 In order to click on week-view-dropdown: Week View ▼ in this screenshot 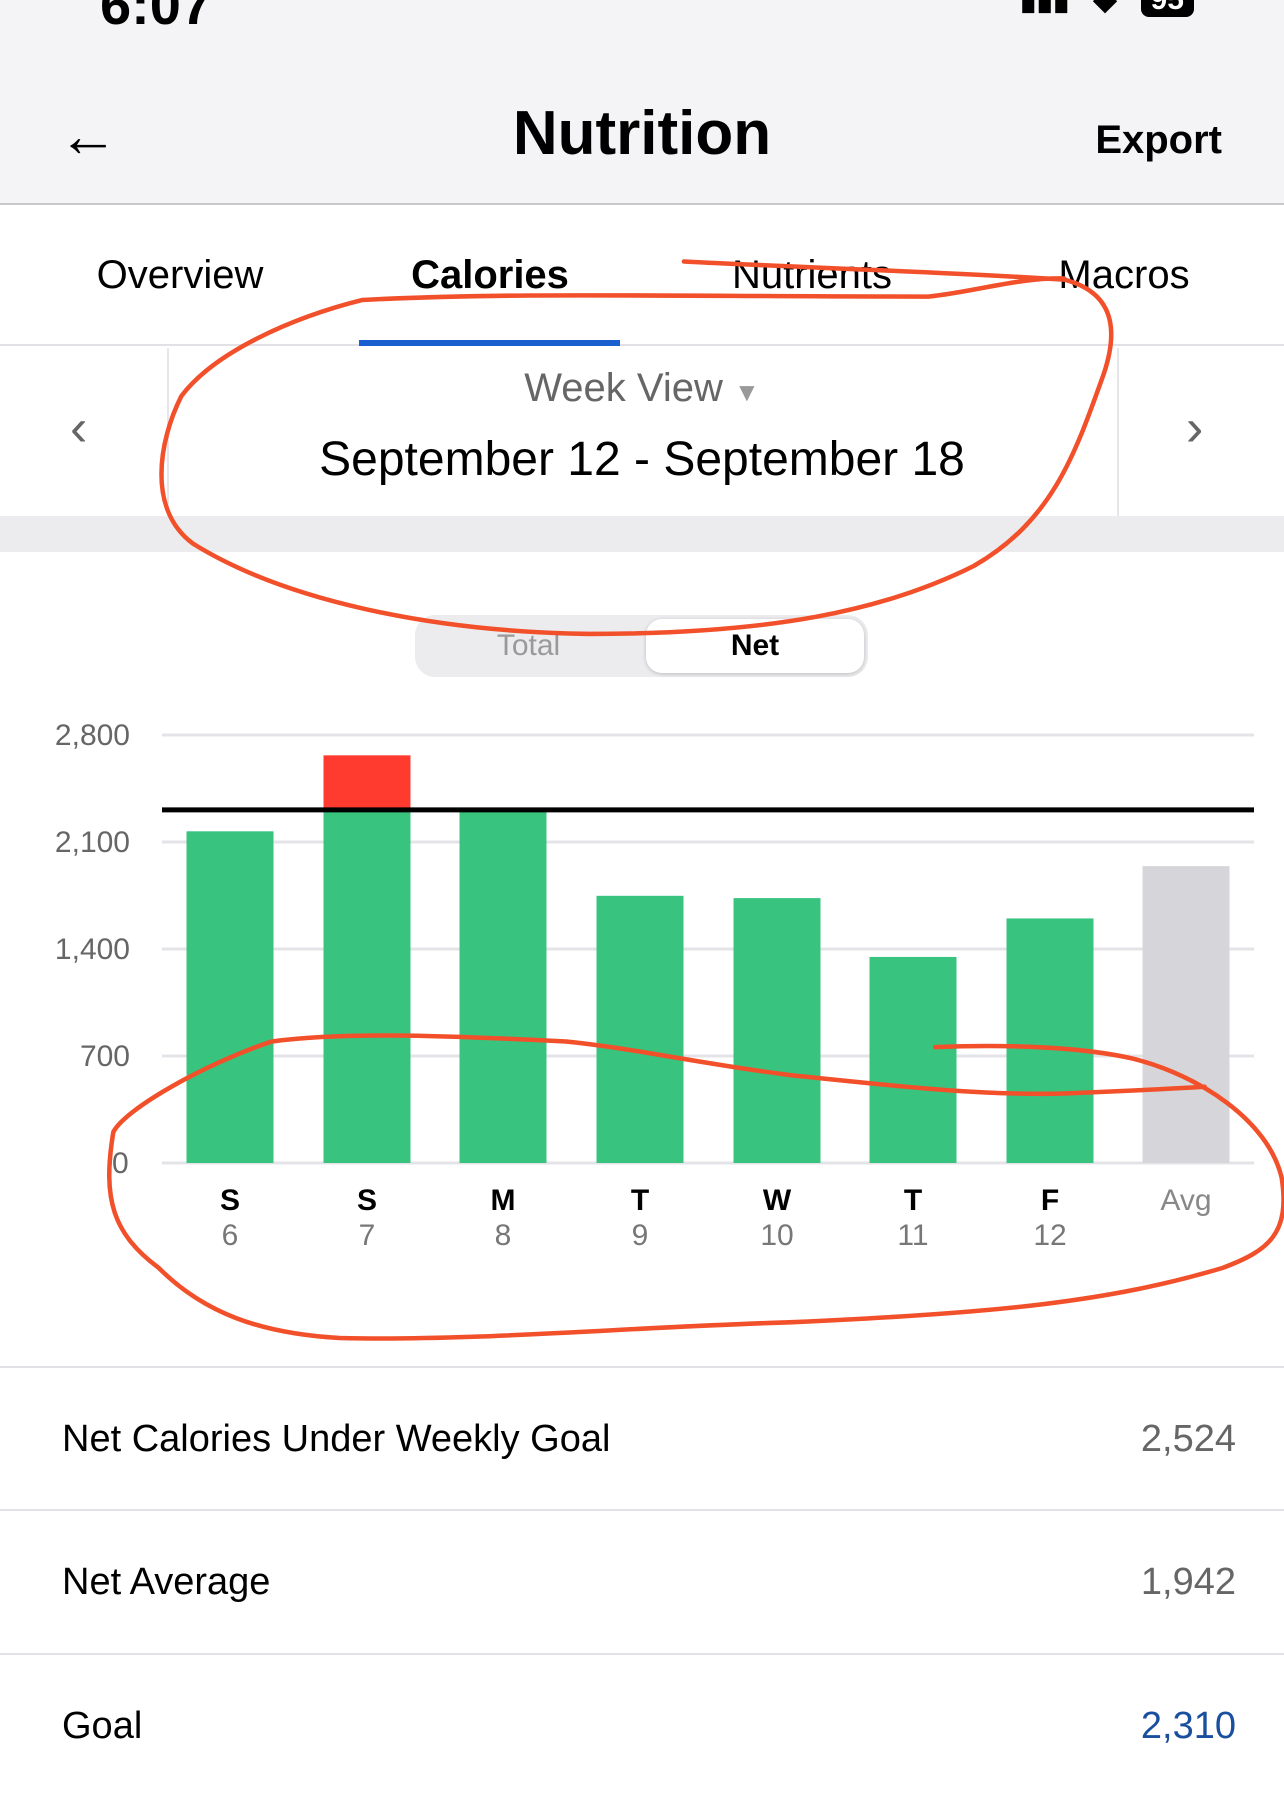, I will do `click(642, 388)`.